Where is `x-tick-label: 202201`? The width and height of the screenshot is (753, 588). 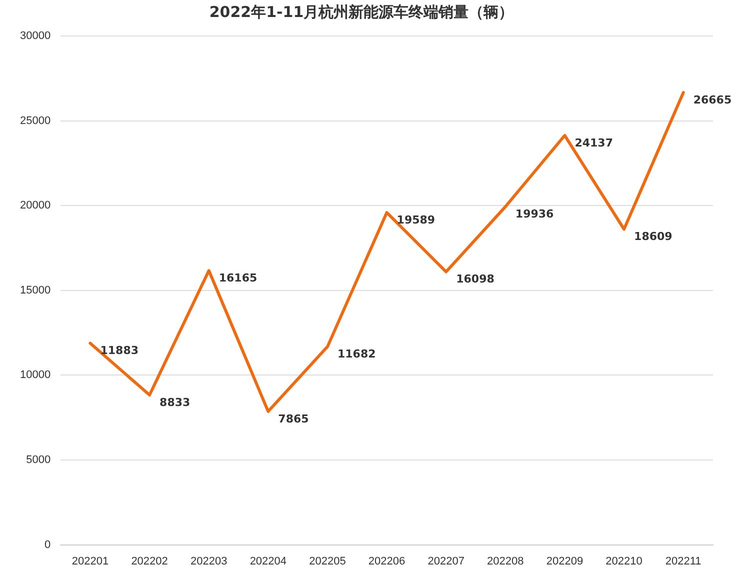
x-tick-label: 202201 is located at coordinates (90, 561).